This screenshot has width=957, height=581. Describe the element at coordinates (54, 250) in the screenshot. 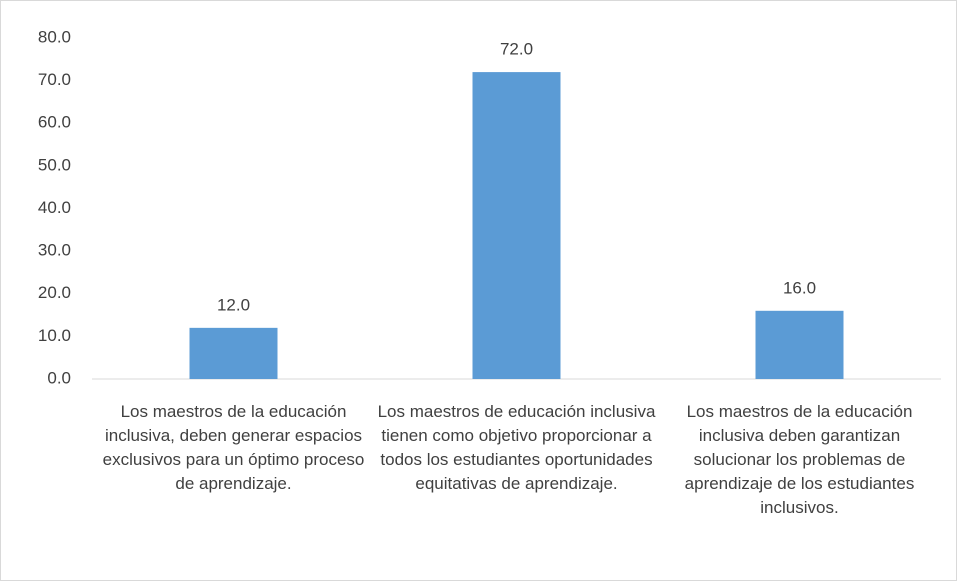

I see `y-tick-label: 30.0` at that location.